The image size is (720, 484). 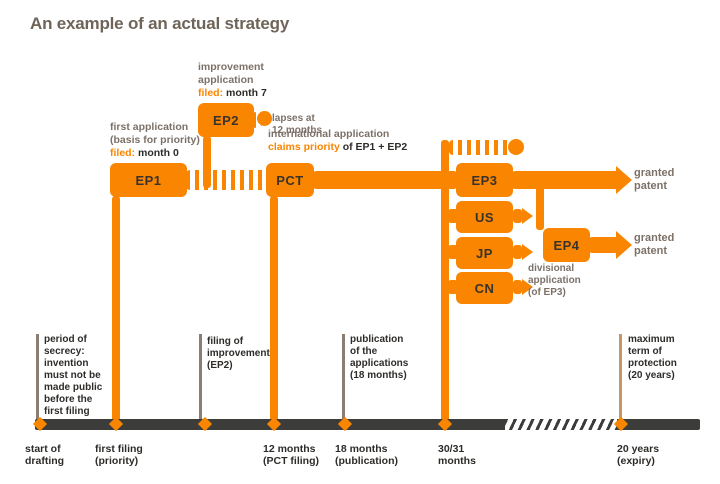 What do you see at coordinates (385, 180) in the screenshot?
I see `pct-to-ep3-arrow` at bounding box center [385, 180].